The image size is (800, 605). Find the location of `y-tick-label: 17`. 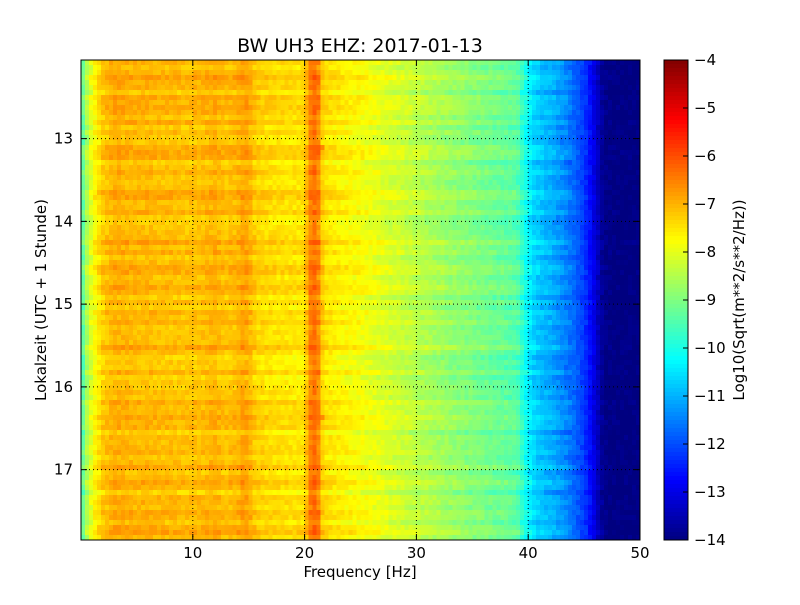

y-tick-label: 17 is located at coordinates (63, 470).